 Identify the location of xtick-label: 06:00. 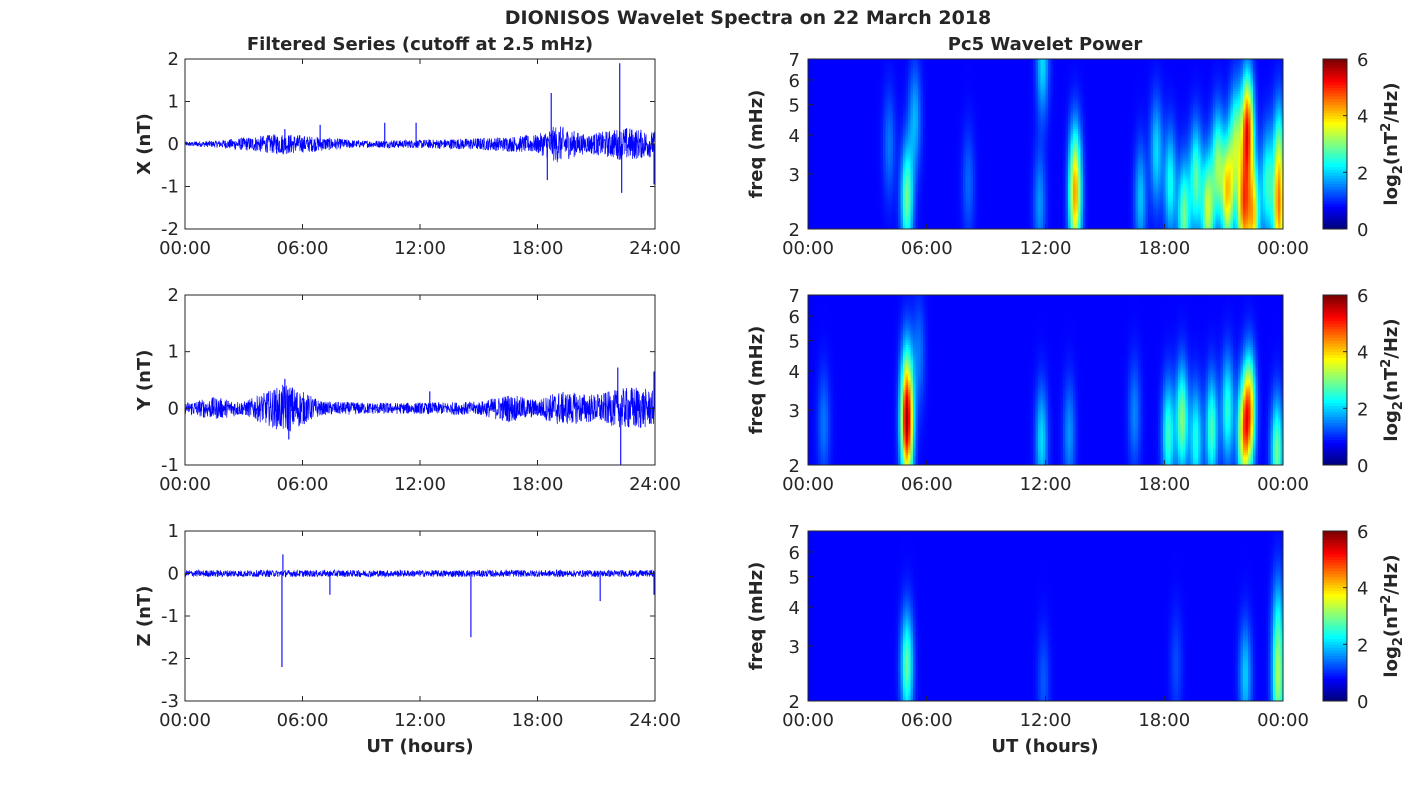
(303, 720).